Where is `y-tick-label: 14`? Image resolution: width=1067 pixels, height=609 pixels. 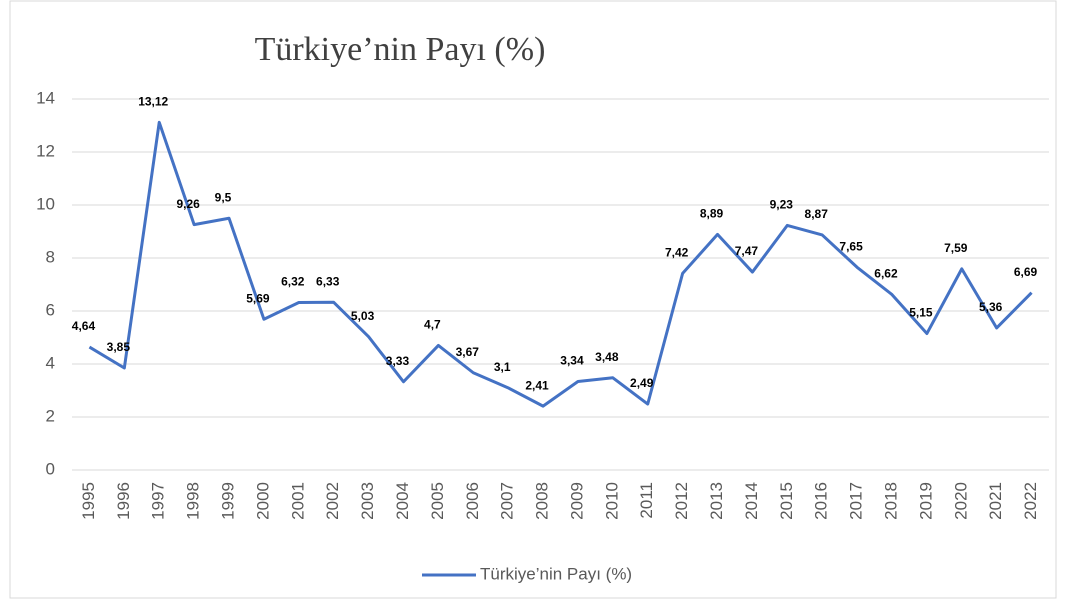
y-tick-label: 14 is located at coordinates (45, 97).